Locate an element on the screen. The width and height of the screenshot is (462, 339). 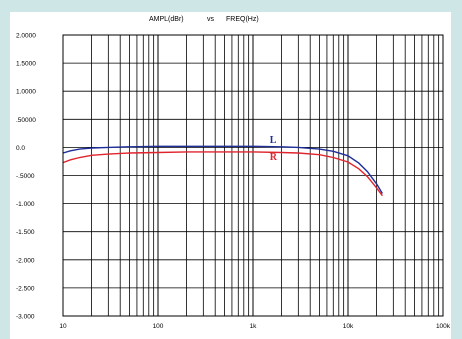
y-tick-label: -2.000 is located at coordinates (25, 260).